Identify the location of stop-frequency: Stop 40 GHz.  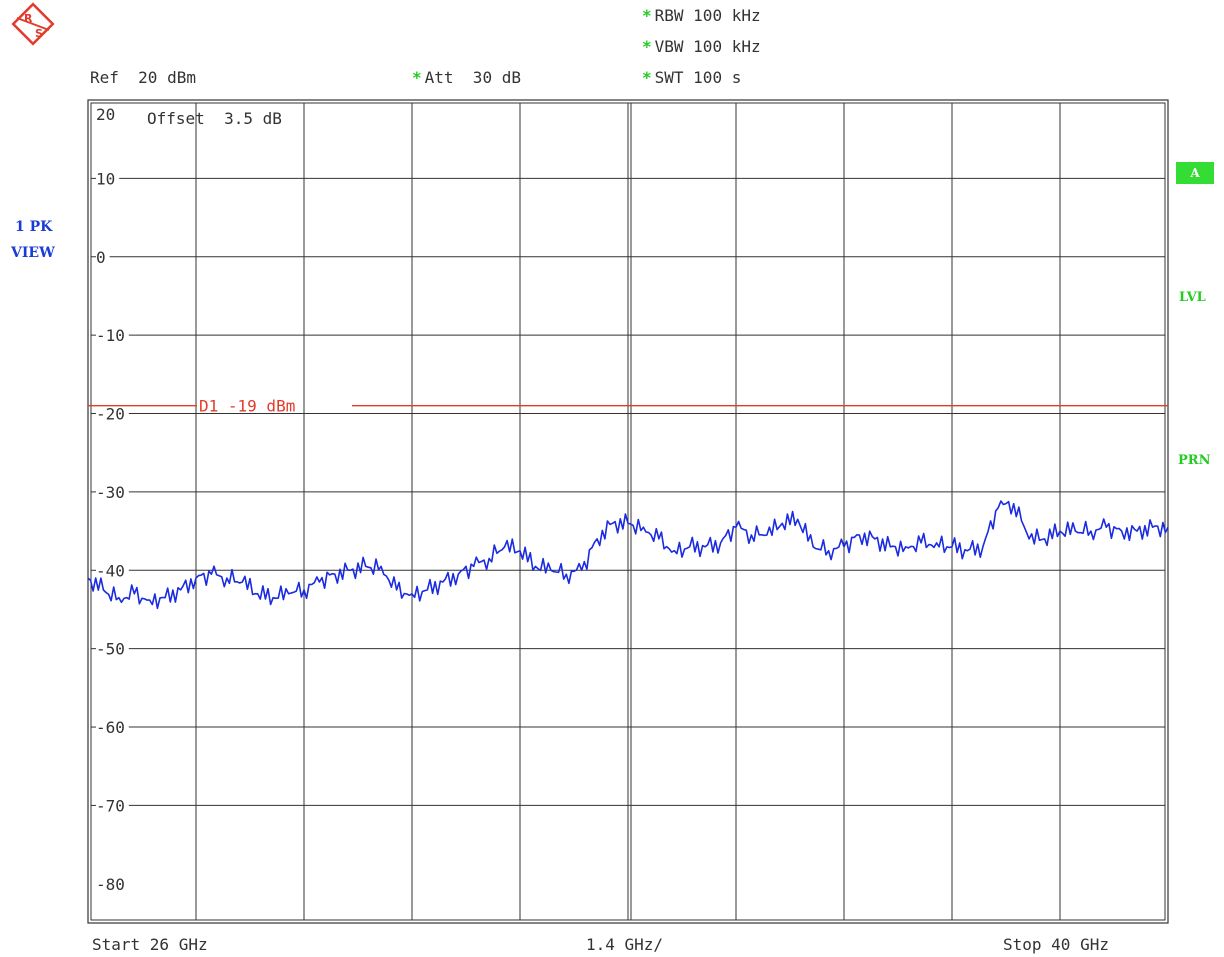
(1056, 944).